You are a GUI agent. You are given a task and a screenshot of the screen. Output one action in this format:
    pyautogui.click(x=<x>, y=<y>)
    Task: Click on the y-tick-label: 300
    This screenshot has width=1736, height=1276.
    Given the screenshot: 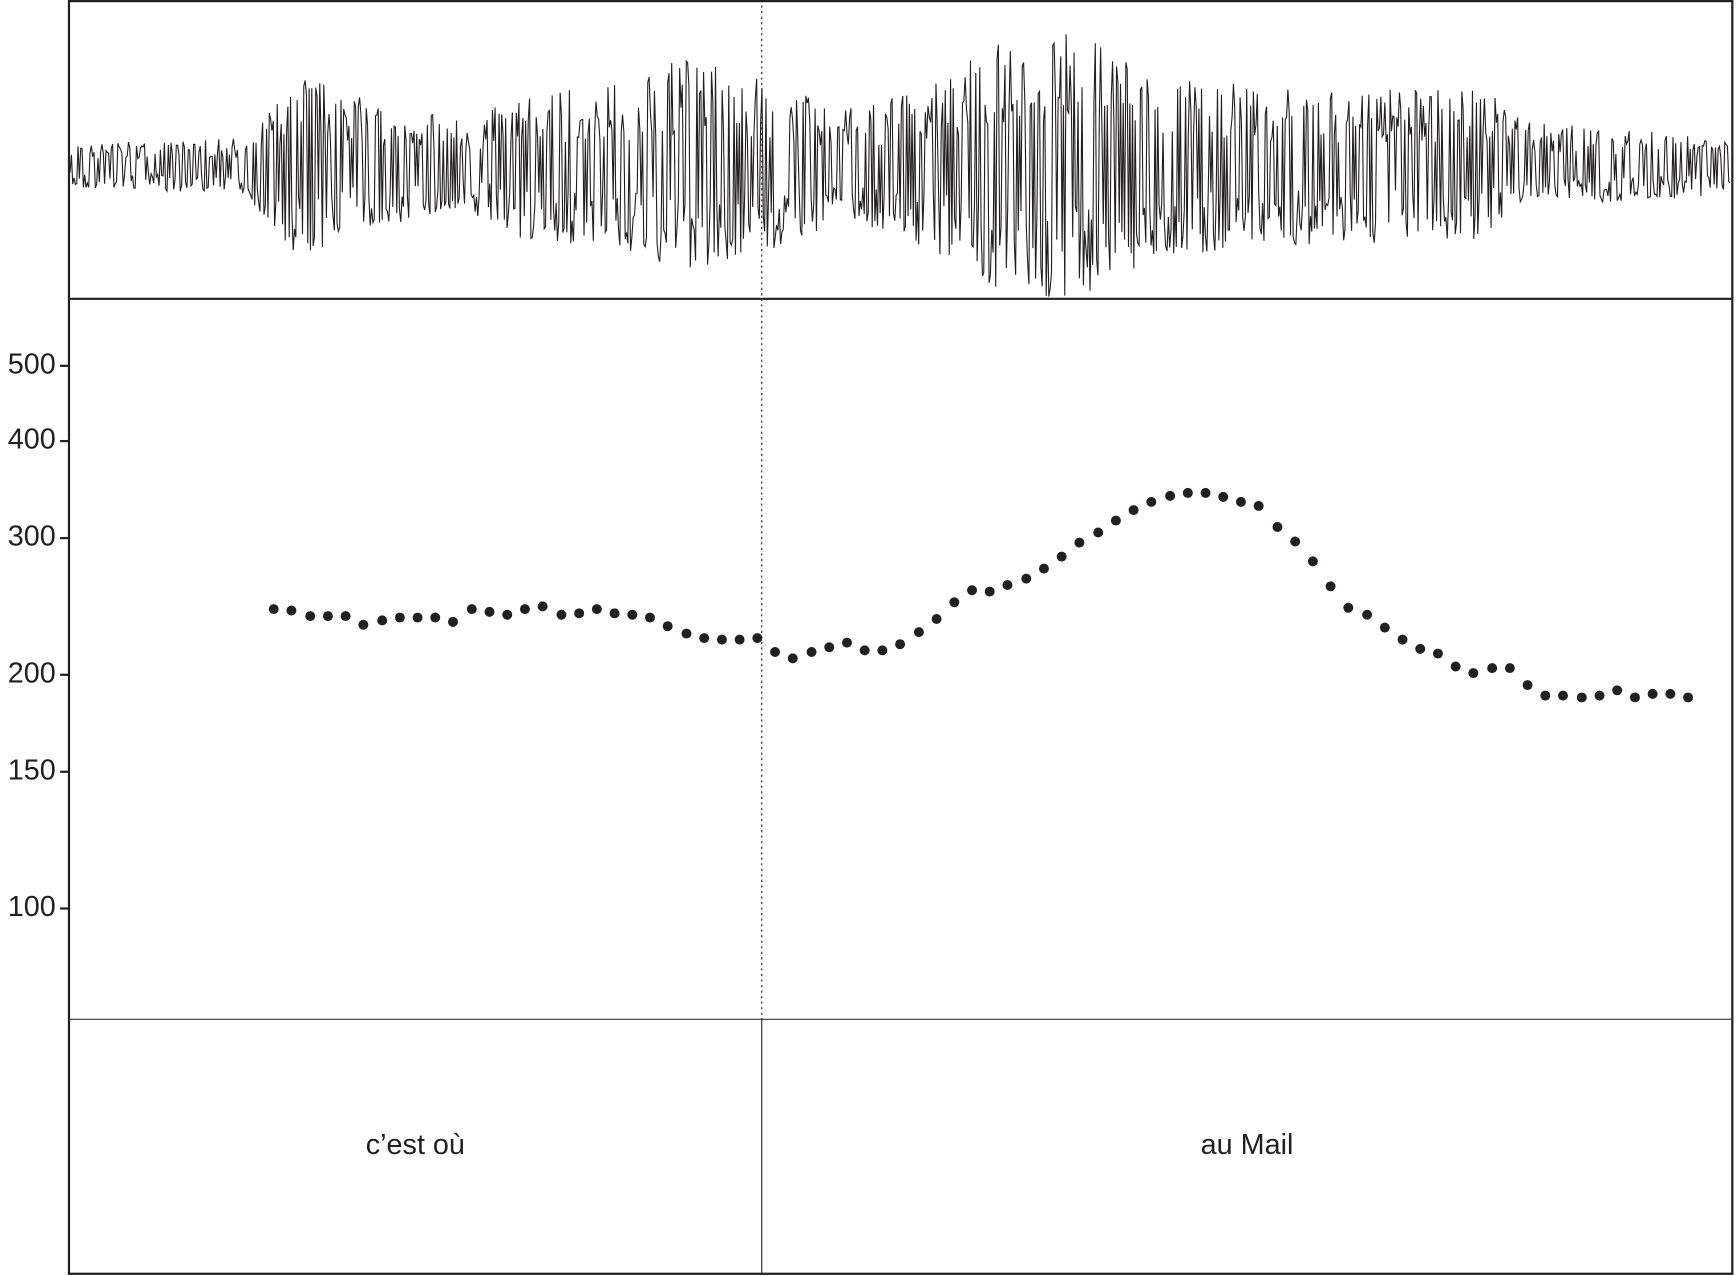 What is the action you would take?
    pyautogui.click(x=32, y=537)
    